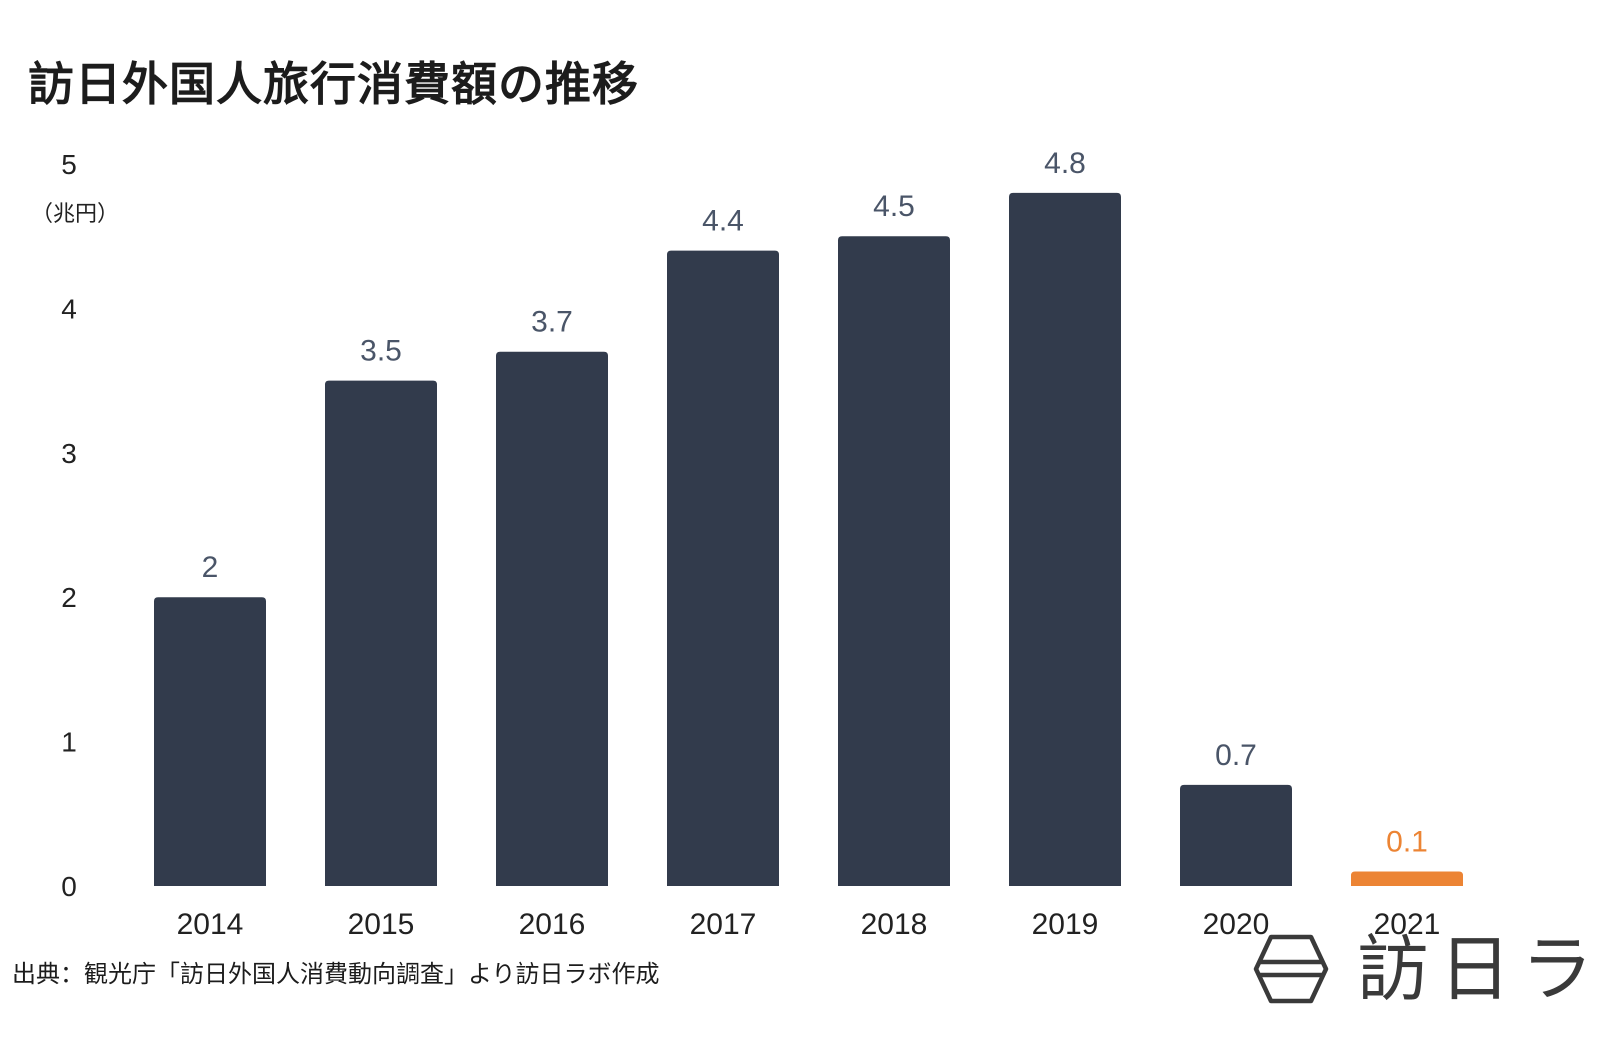 Image resolution: width=1600 pixels, height=1048 pixels. I want to click on y-axis-unit-label: （兆円）, so click(75, 214).